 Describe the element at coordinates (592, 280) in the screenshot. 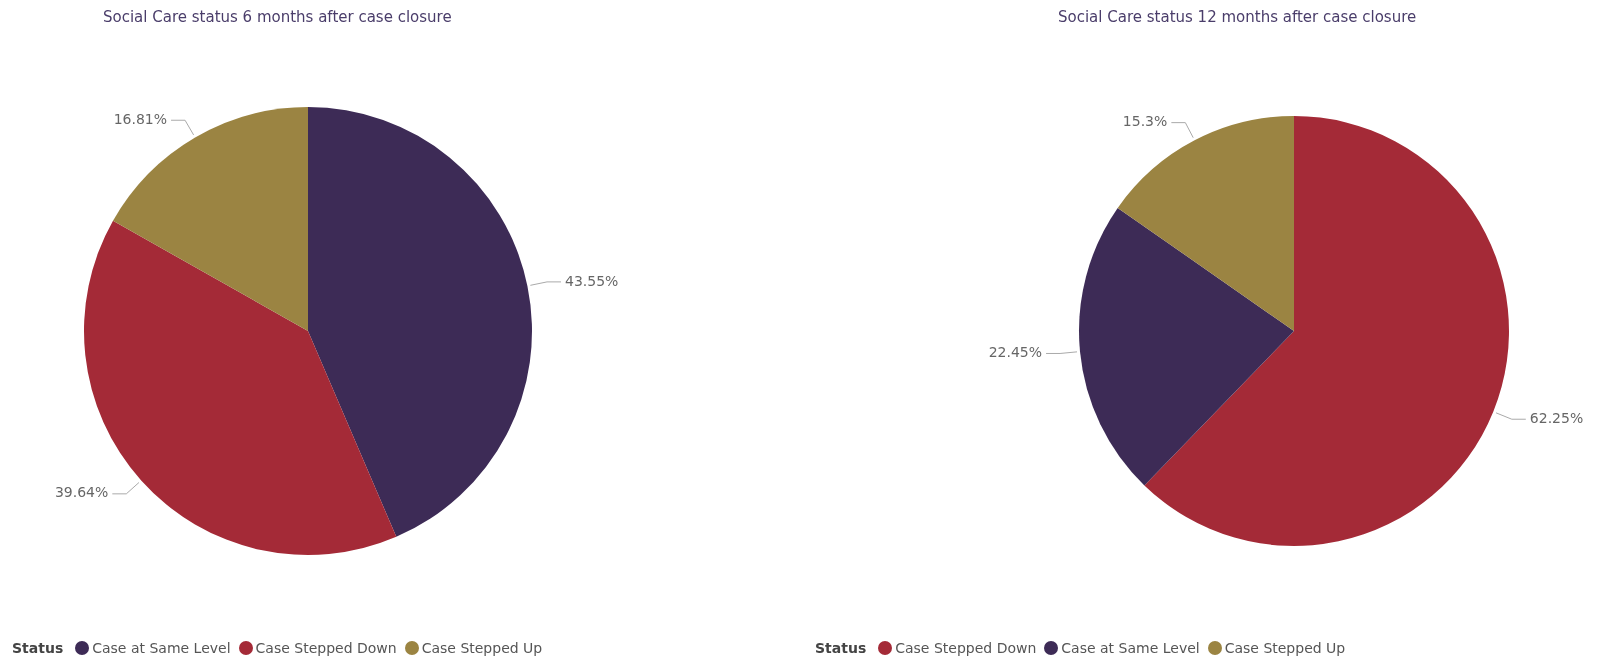

I see `data-label: 43.55%` at that location.